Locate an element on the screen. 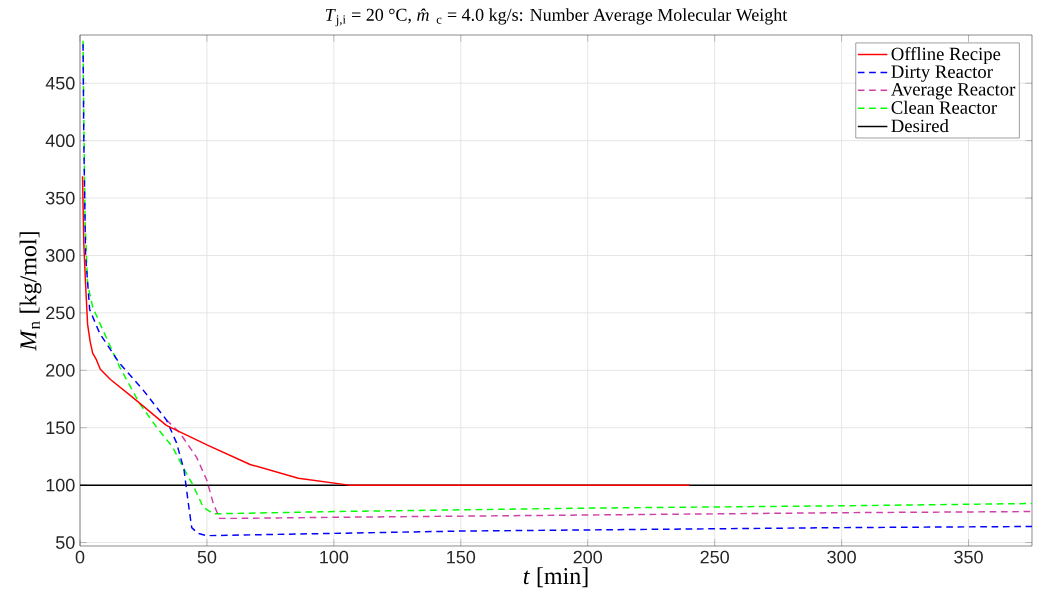  x-tick-label: 100 is located at coordinates (334, 557).